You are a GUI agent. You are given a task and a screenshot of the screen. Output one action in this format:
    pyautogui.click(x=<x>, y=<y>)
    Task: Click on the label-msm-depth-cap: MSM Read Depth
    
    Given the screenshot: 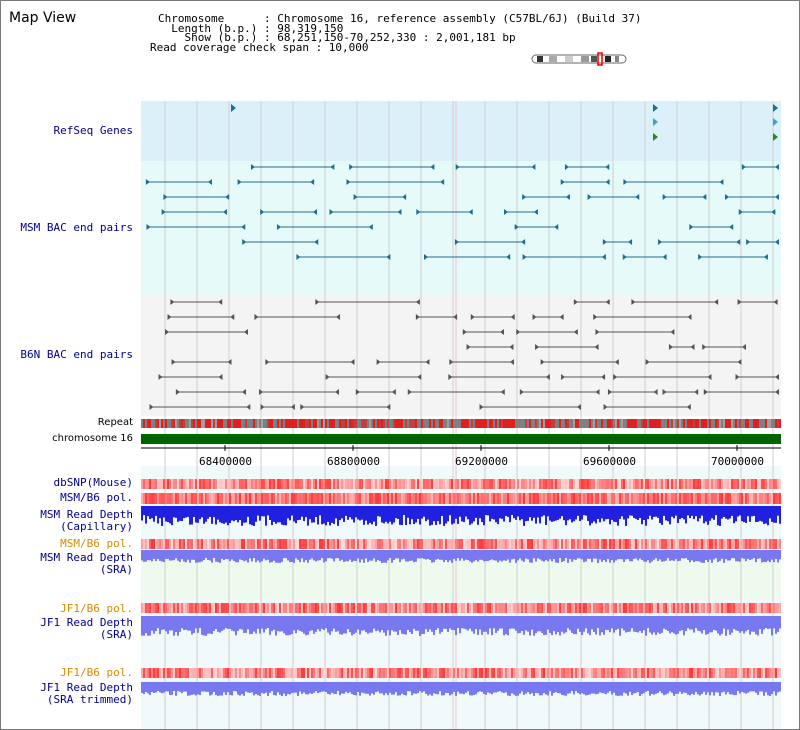 What is the action you would take?
    pyautogui.click(x=86, y=514)
    